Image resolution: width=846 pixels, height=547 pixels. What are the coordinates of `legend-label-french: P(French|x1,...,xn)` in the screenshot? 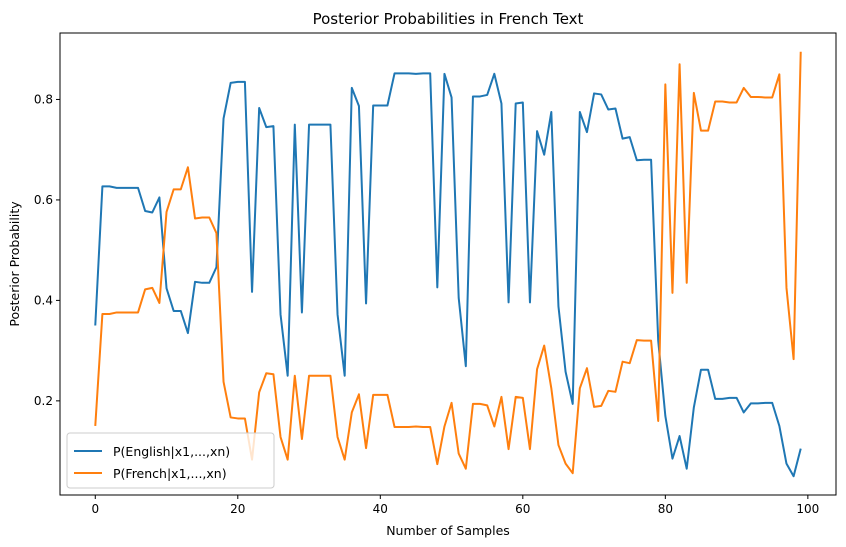 It's located at (170, 473).